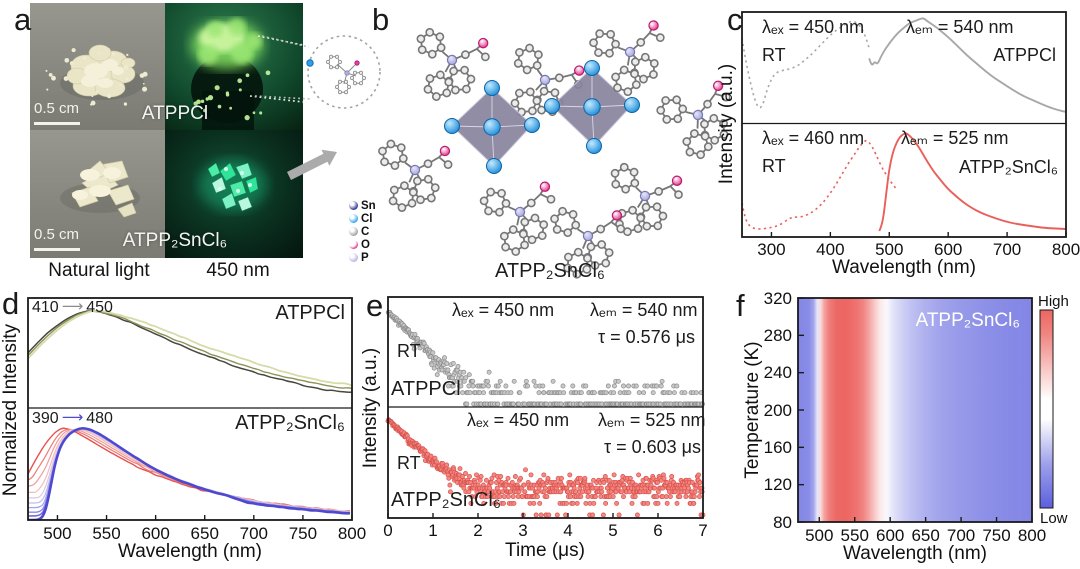 This screenshot has height=569, width=1080. Describe the element at coordinates (290, 423) in the screenshot. I see `d2-sample: ATPP₂SnCl₆` at that location.